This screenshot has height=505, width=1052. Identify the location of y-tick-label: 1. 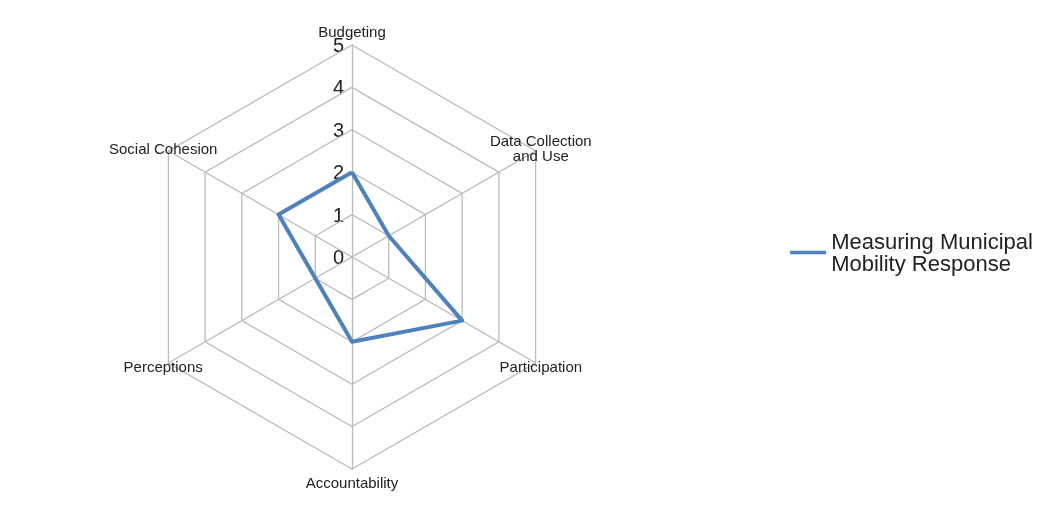
(338, 214).